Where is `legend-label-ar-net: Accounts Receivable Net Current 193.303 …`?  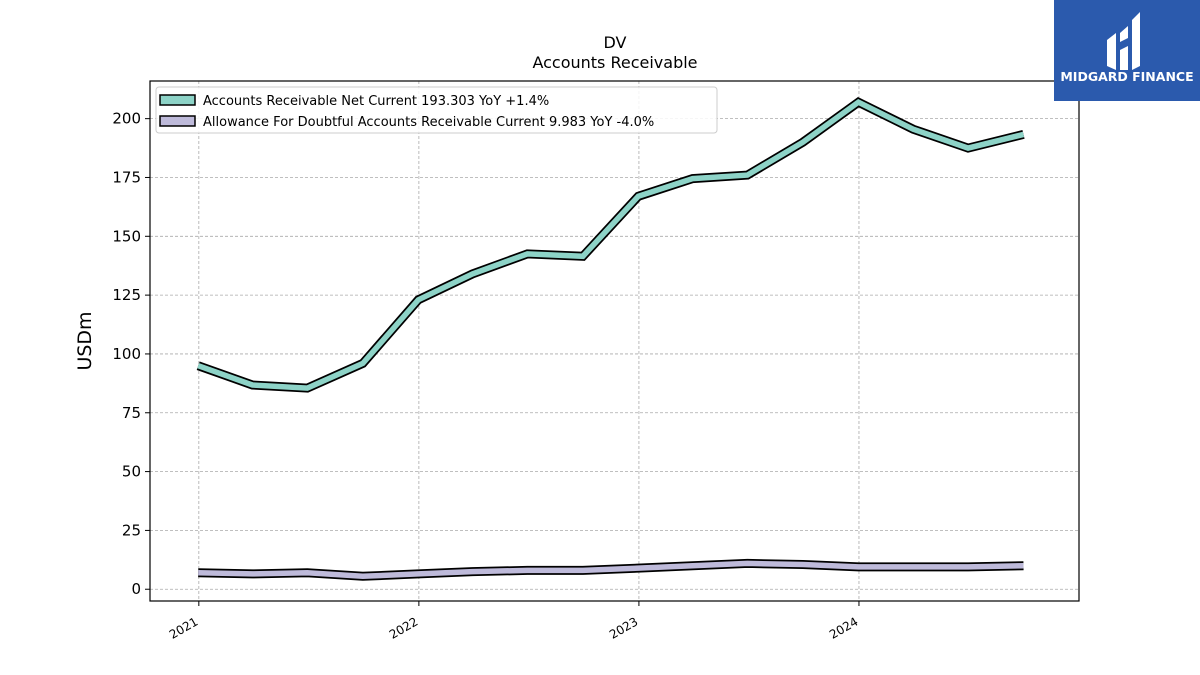
legend-label-ar-net: Accounts Receivable Net Current 193.303 … is located at coordinates (376, 101).